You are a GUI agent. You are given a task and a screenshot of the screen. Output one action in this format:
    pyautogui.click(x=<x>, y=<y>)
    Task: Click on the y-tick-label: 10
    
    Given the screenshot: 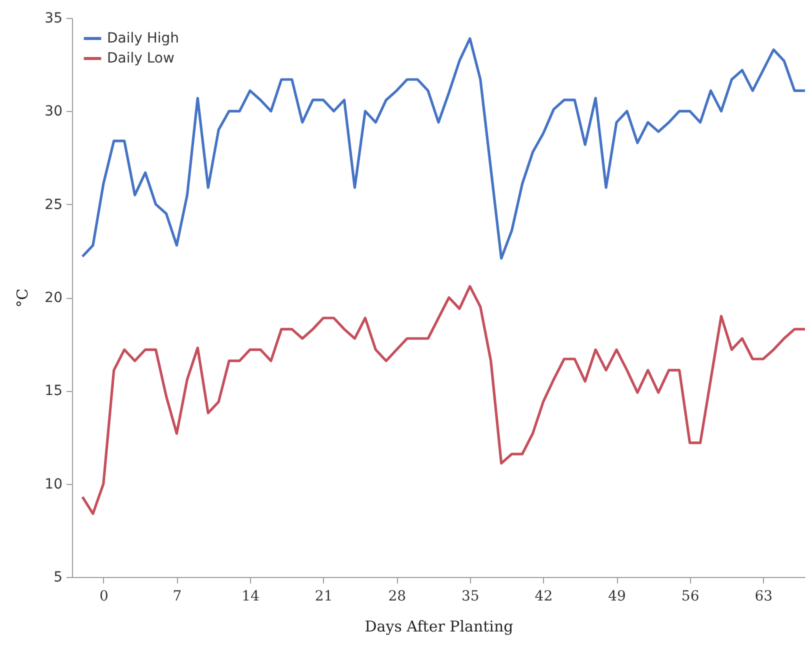 What is the action you would take?
    pyautogui.click(x=53, y=484)
    